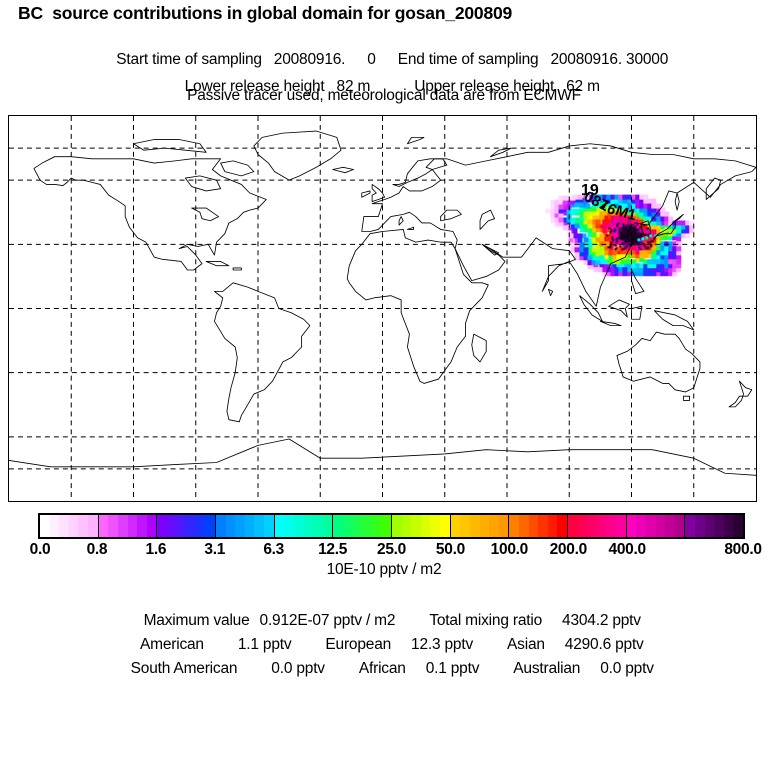 This screenshot has height=768, width=768. What do you see at coordinates (254, 86) in the screenshot?
I see `lower-release-label: Lower release height` at bounding box center [254, 86].